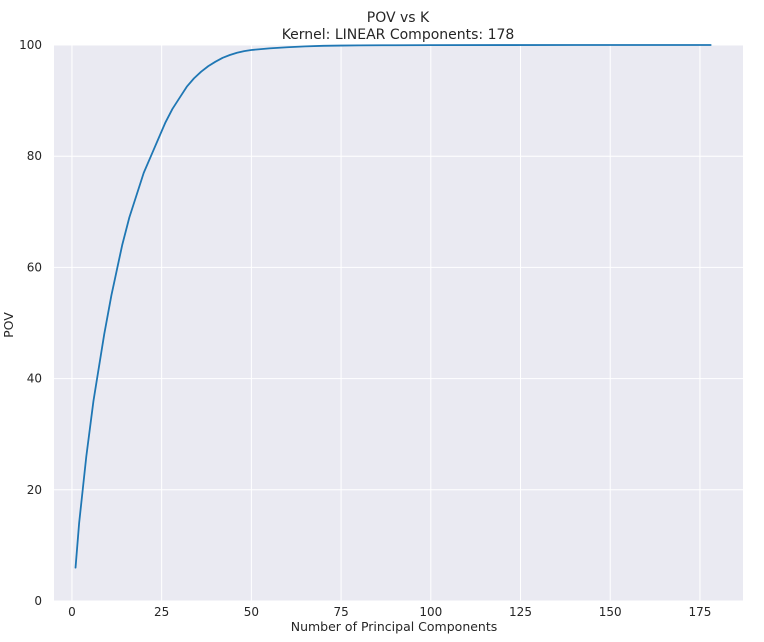 The image size is (764, 642). Describe the element at coordinates (398, 35) in the screenshot. I see `chart-subtitle: Kernel: LINEAR Components: 178` at that location.